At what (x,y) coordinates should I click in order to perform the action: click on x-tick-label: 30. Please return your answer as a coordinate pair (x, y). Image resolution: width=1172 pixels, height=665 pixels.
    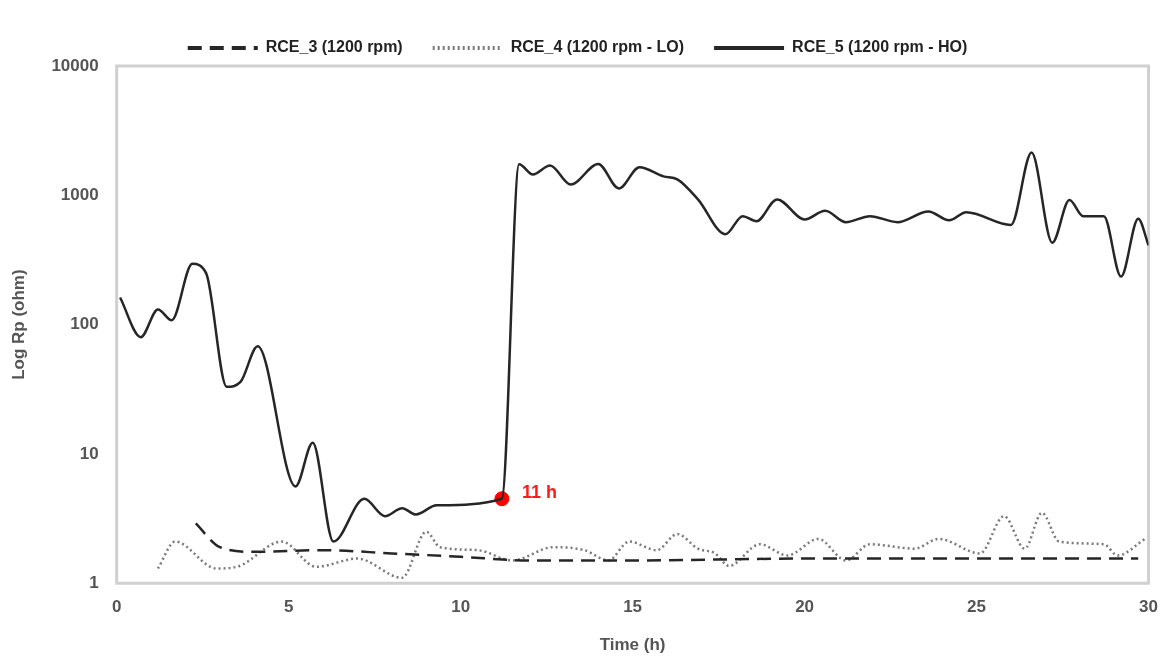
    Looking at the image, I should click on (1149, 607).